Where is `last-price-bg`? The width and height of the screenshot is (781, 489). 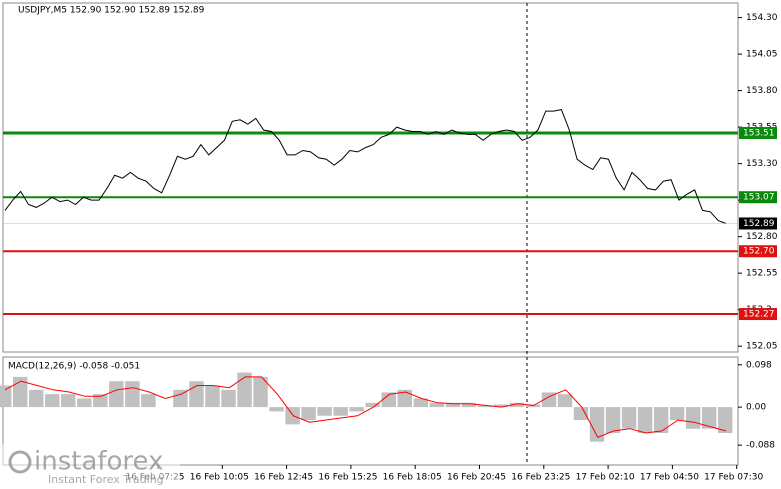
last-price-bg is located at coordinates (758, 223).